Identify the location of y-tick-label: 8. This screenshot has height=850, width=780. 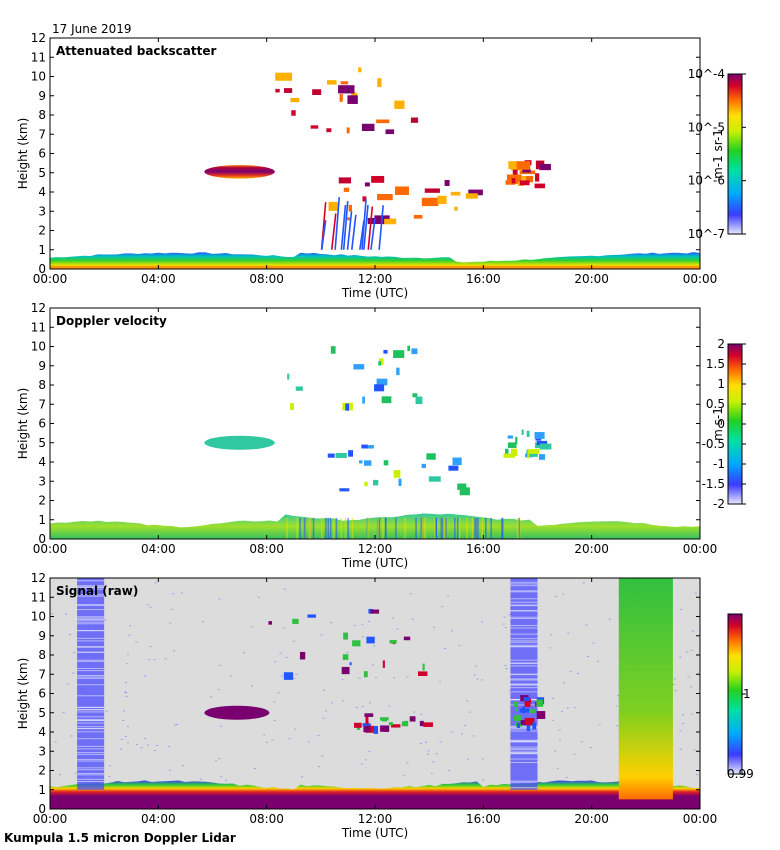
(42, 115).